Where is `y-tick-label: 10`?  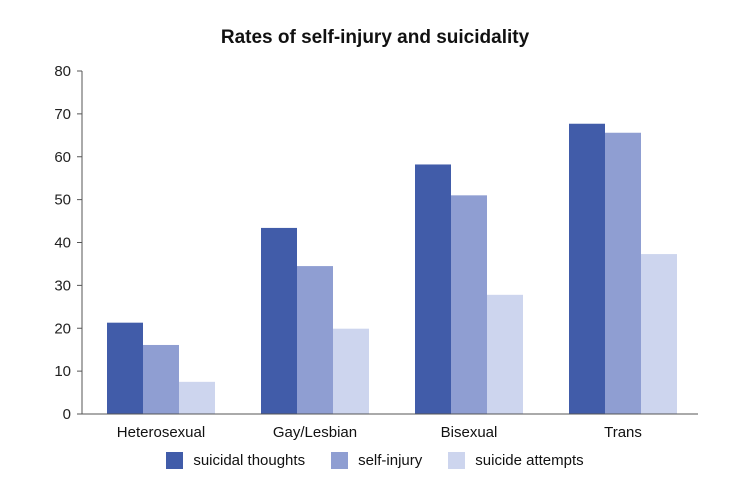
y-tick-label: 10 is located at coordinates (62, 371).